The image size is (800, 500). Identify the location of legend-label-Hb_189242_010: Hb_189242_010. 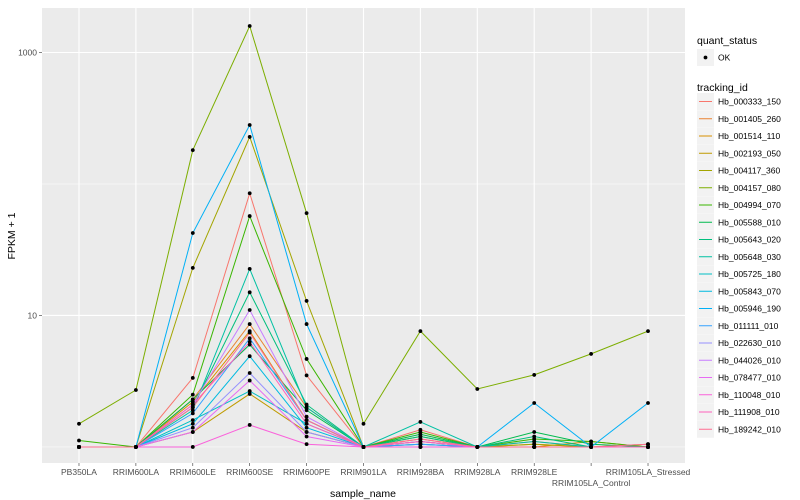
(749, 429).